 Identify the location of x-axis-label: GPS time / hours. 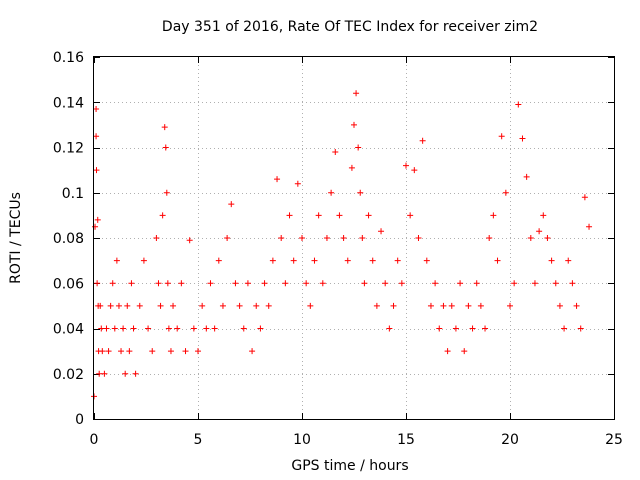
(349, 466).